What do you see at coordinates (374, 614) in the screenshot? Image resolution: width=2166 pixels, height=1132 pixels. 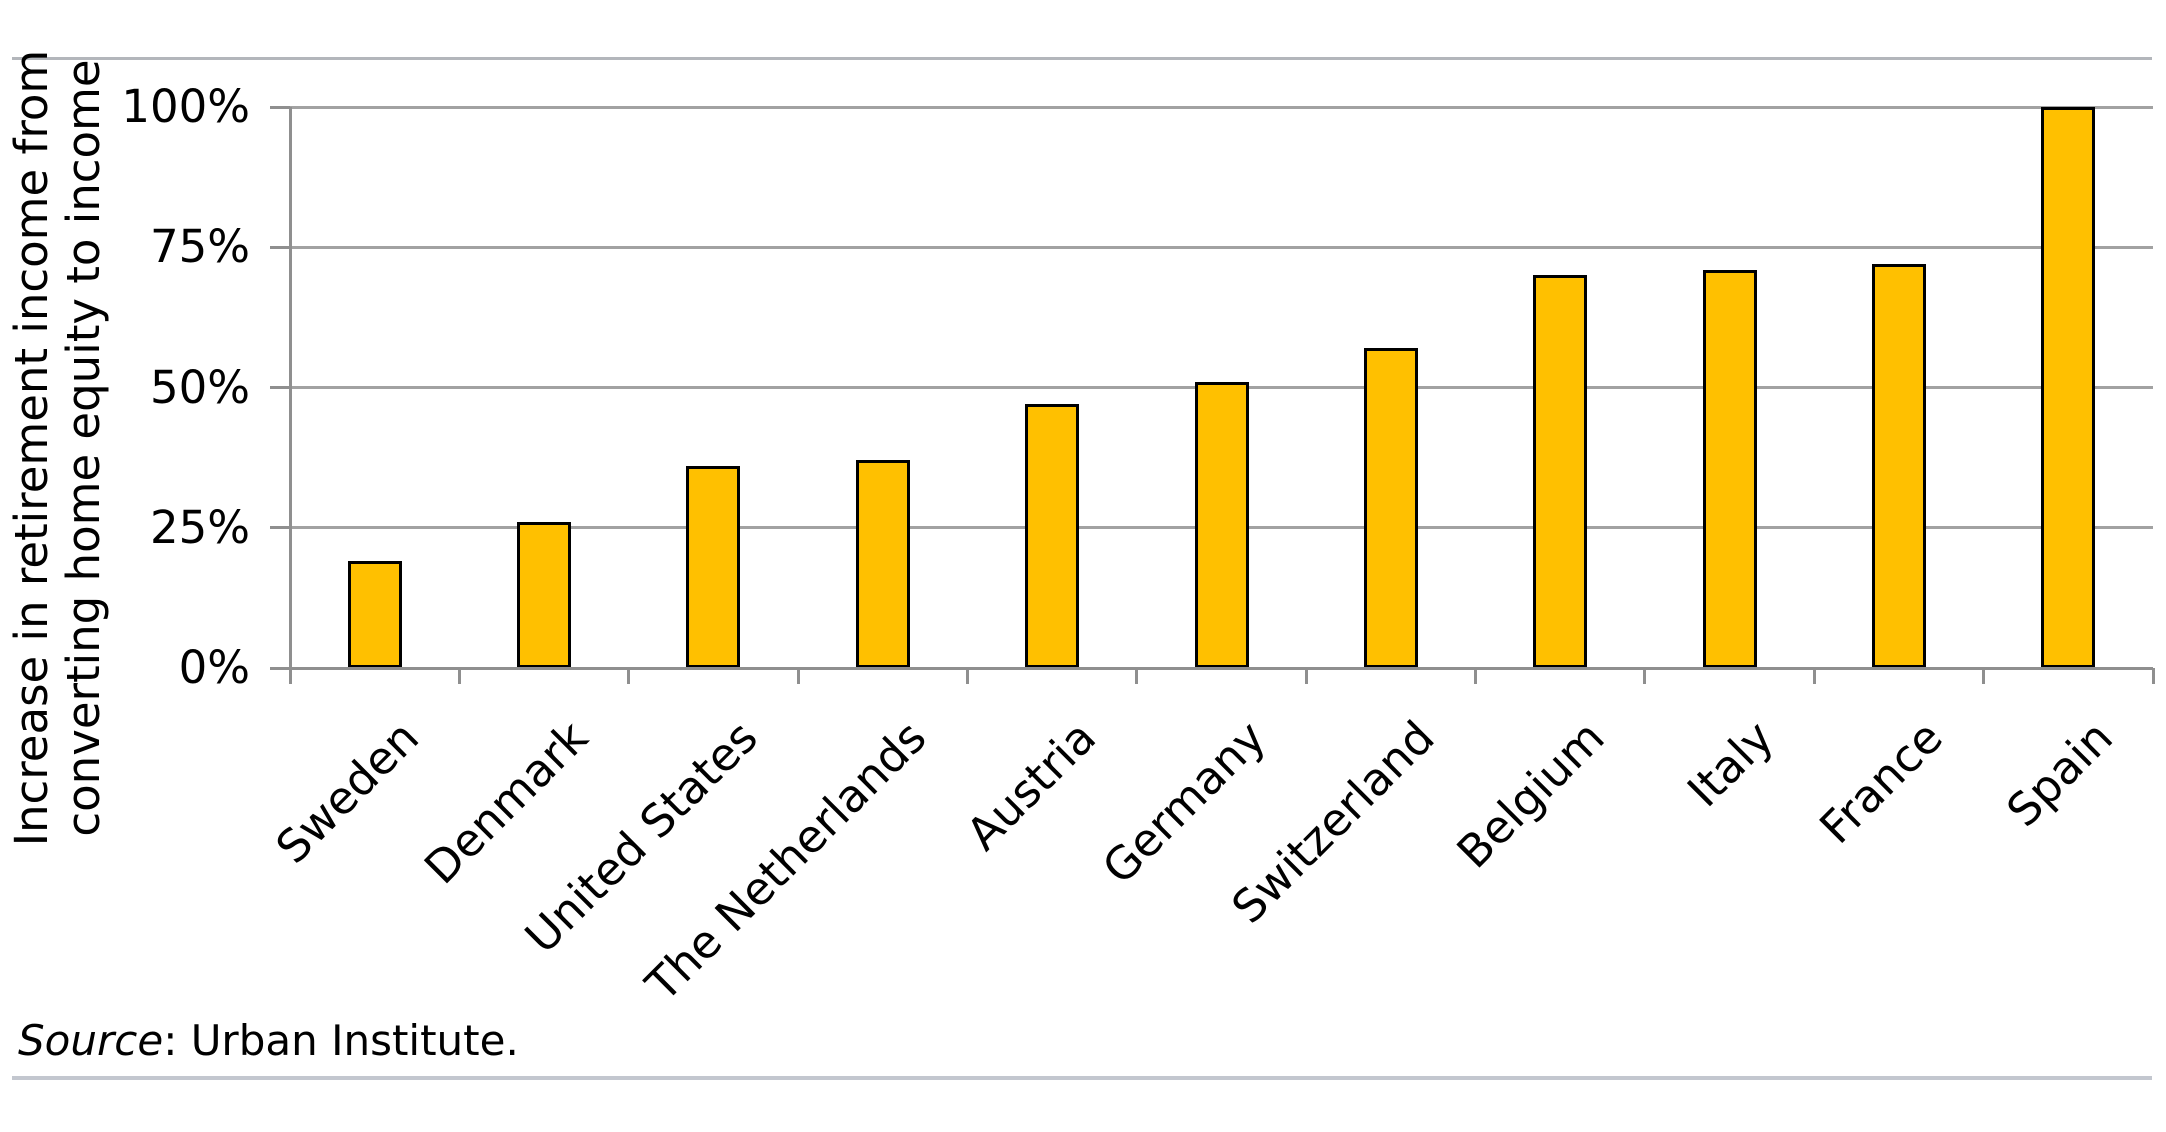 I see `bar-sweden` at bounding box center [374, 614].